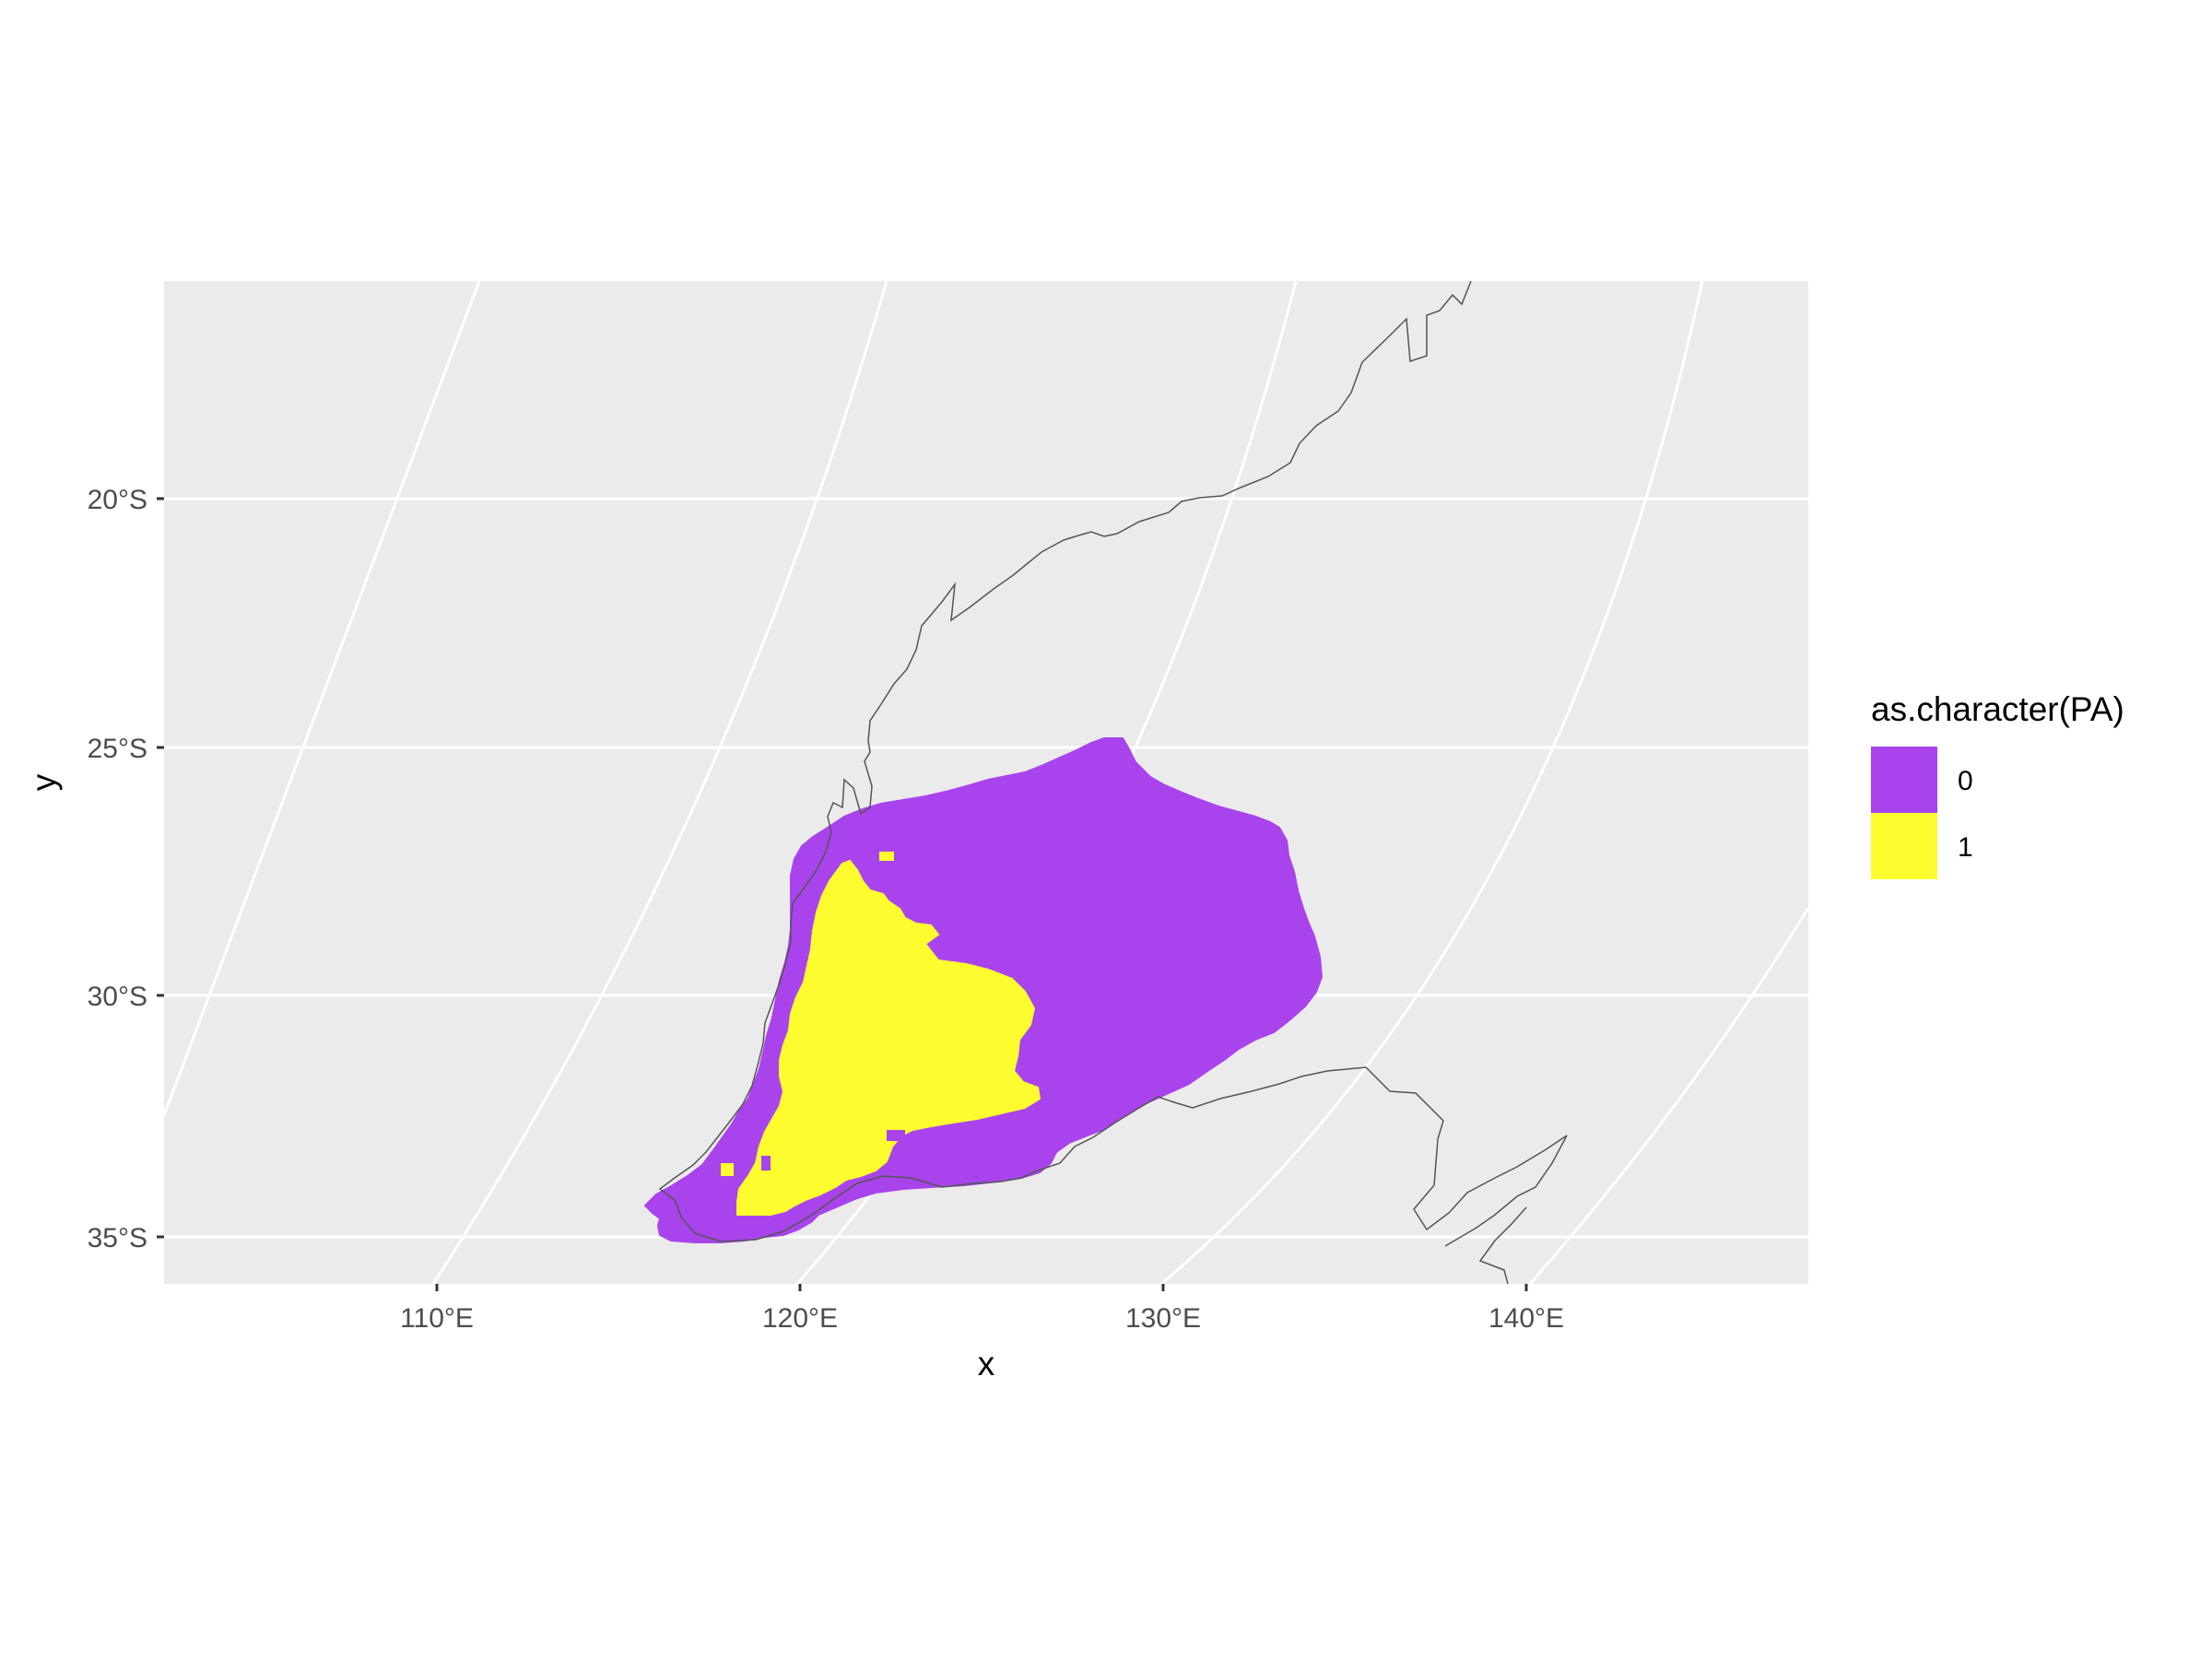  Describe the element at coordinates (1163, 1318) in the screenshot. I see `x-tick-label: 130°E` at that location.